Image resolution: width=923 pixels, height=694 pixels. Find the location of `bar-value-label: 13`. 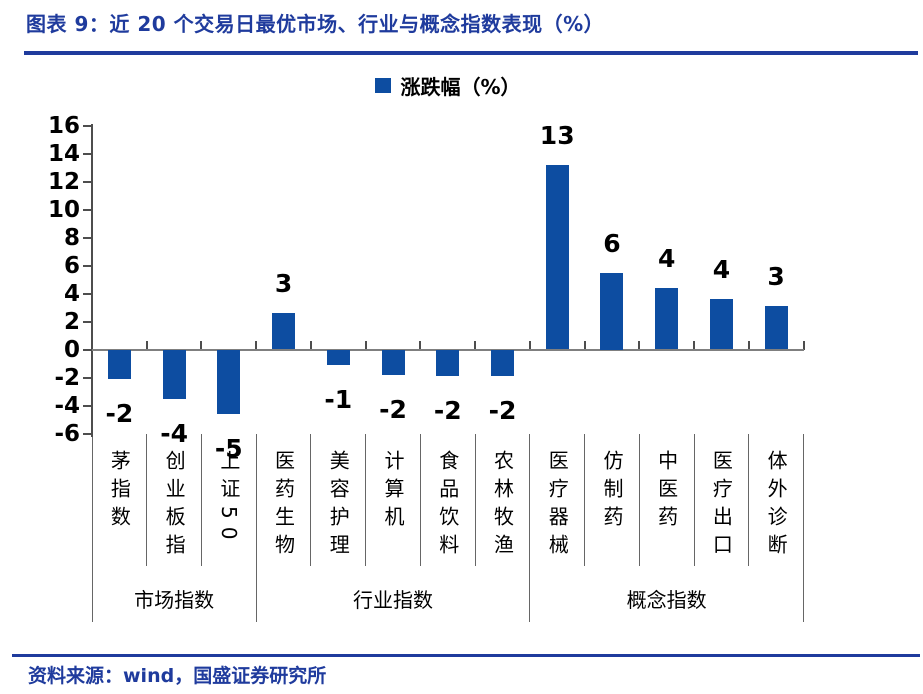

bar-value-label: 13 is located at coordinates (557, 135).